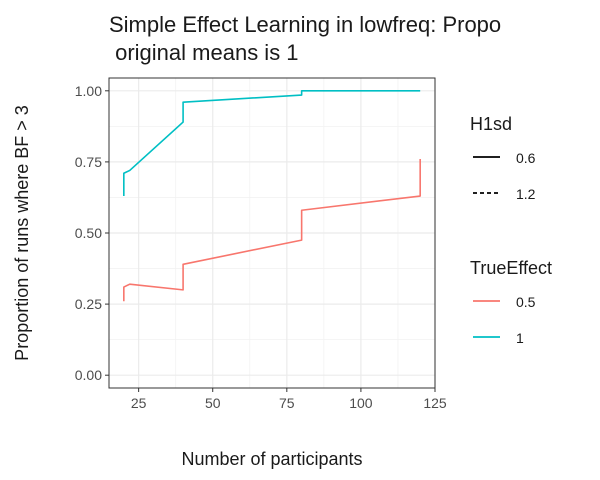  I want to click on y-axis: 0.00 0.25 0.50 0.75 1.00, so click(92, 233).